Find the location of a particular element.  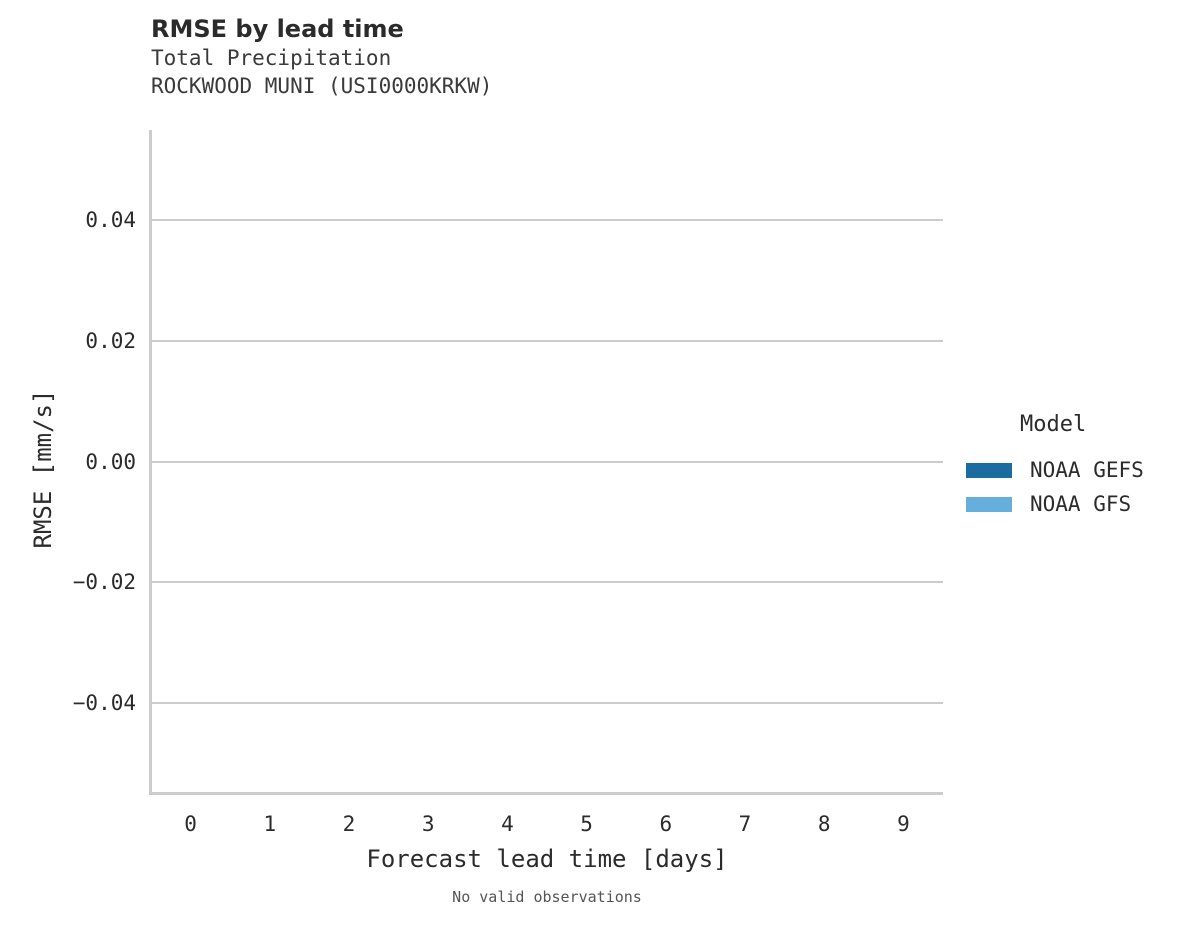

x-tick-label: 3 is located at coordinates (428, 824).